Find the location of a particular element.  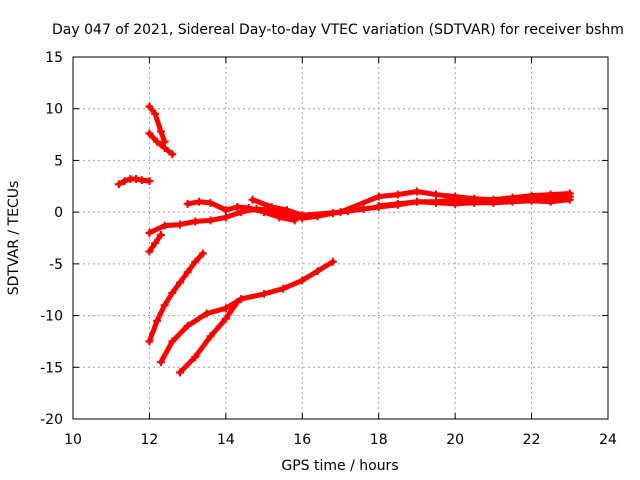

x-tick-label: 14 is located at coordinates (226, 440).